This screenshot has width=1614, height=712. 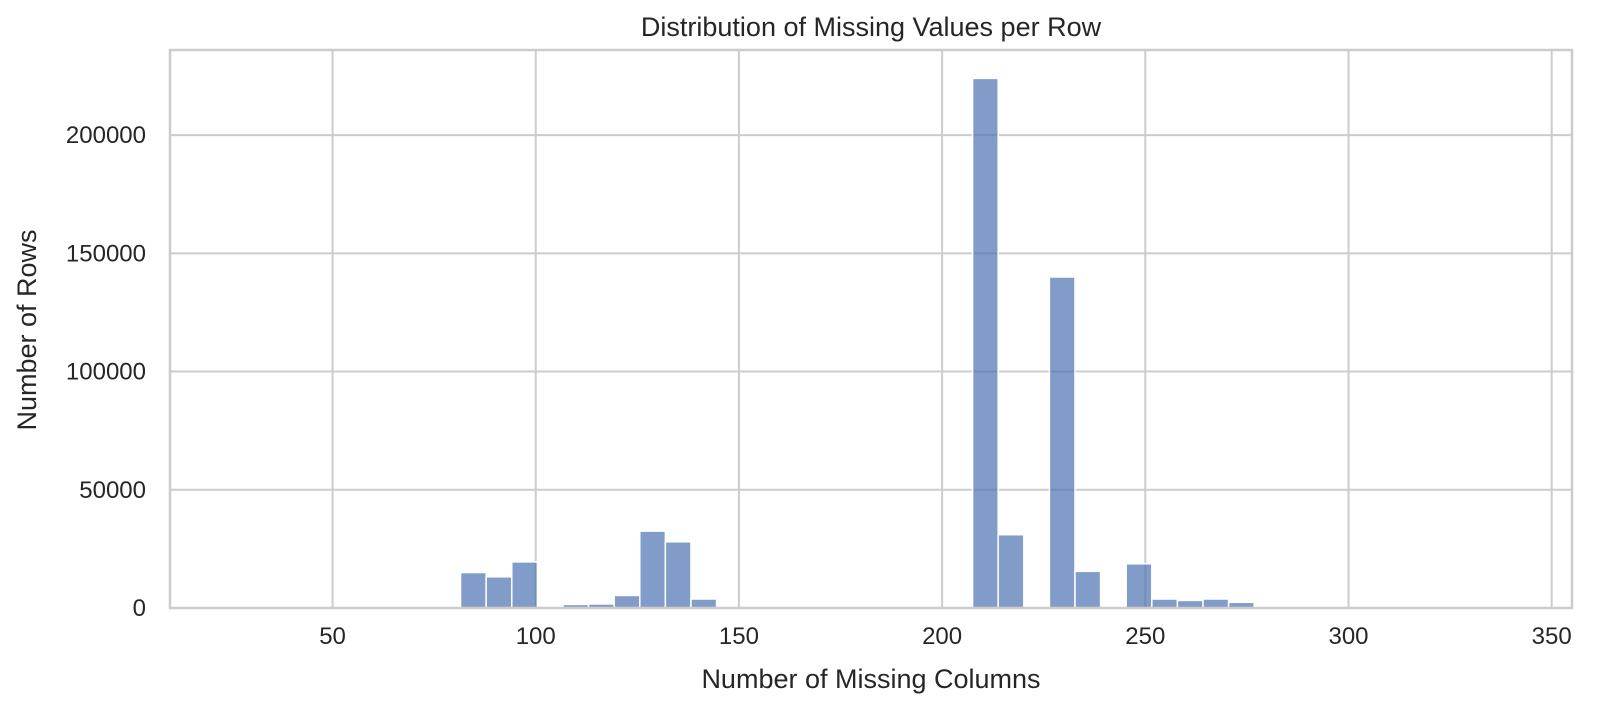 I want to click on y-tick-label: 100000, so click(x=106, y=372).